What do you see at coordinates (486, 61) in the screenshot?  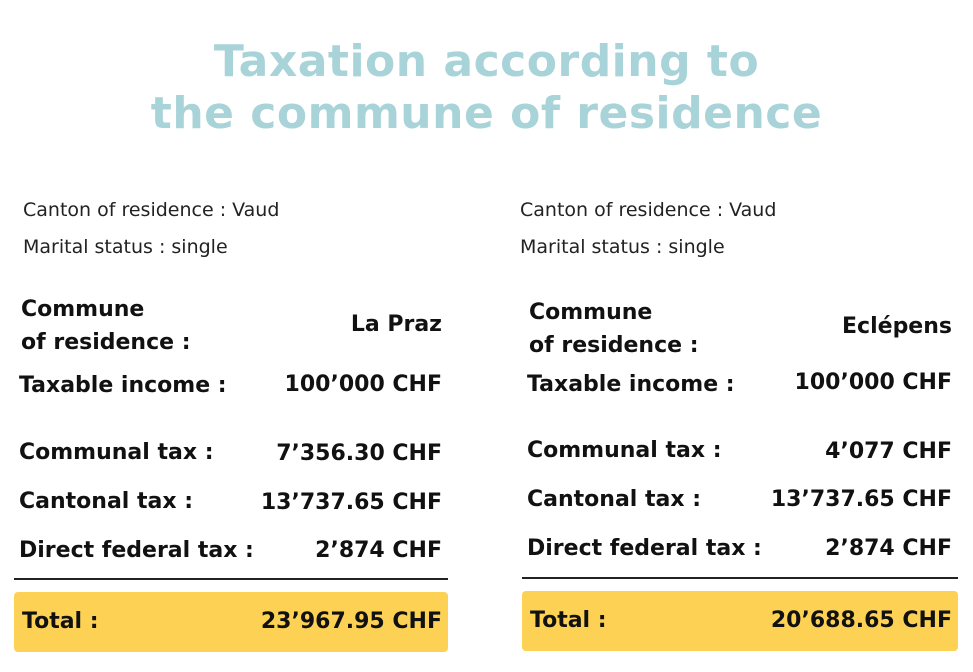 I see `title-line-1: Taxation according to` at bounding box center [486, 61].